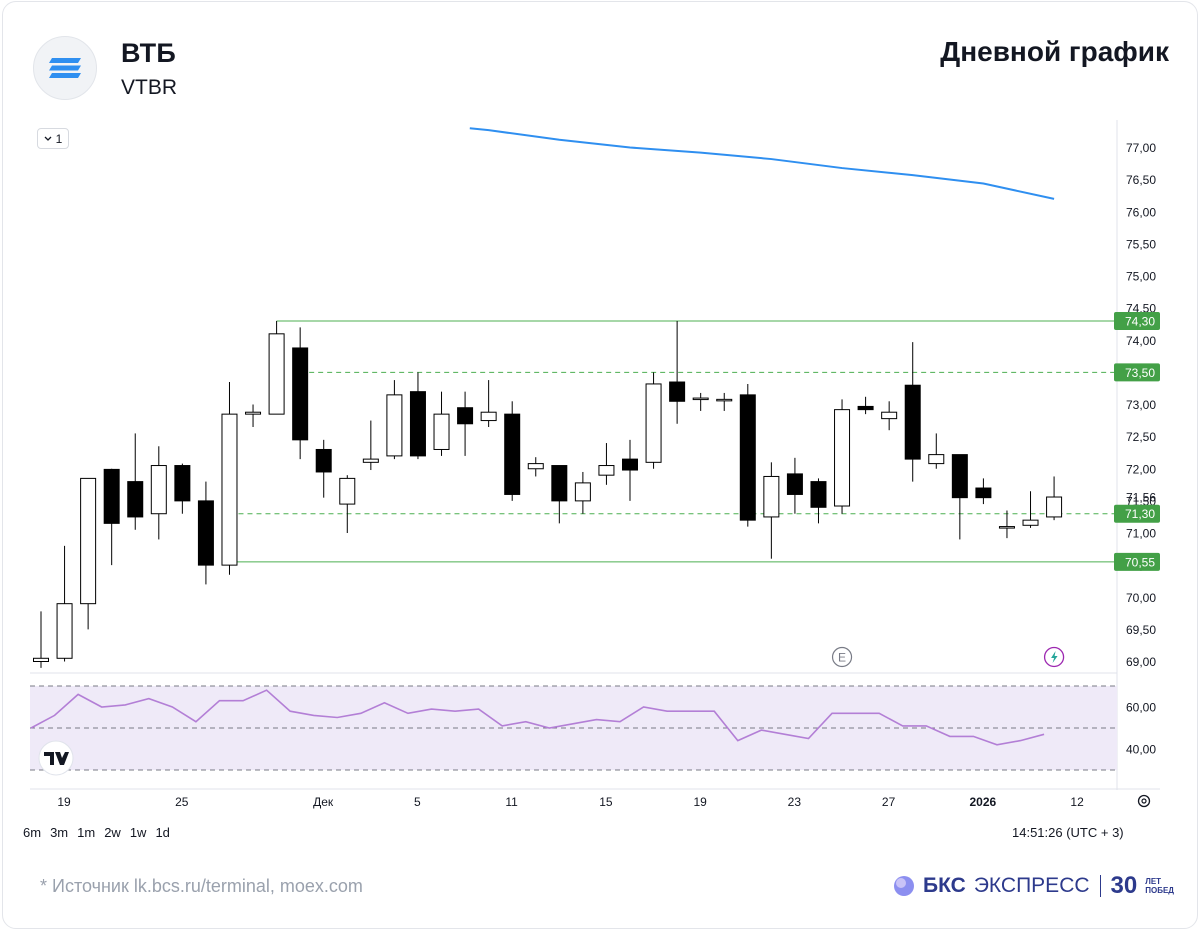 This screenshot has height=931, width=1200. Describe the element at coordinates (537, 717) in the screenshot. I see `rsi-line` at that location.